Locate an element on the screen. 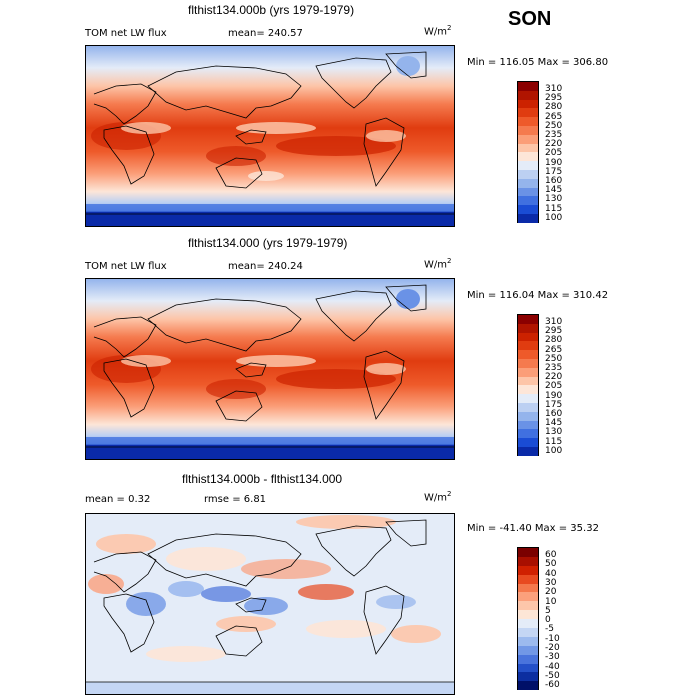 Image resolution: width=700 pixels, height=700 pixels. panel3-units: W/m2 is located at coordinates (438, 497).